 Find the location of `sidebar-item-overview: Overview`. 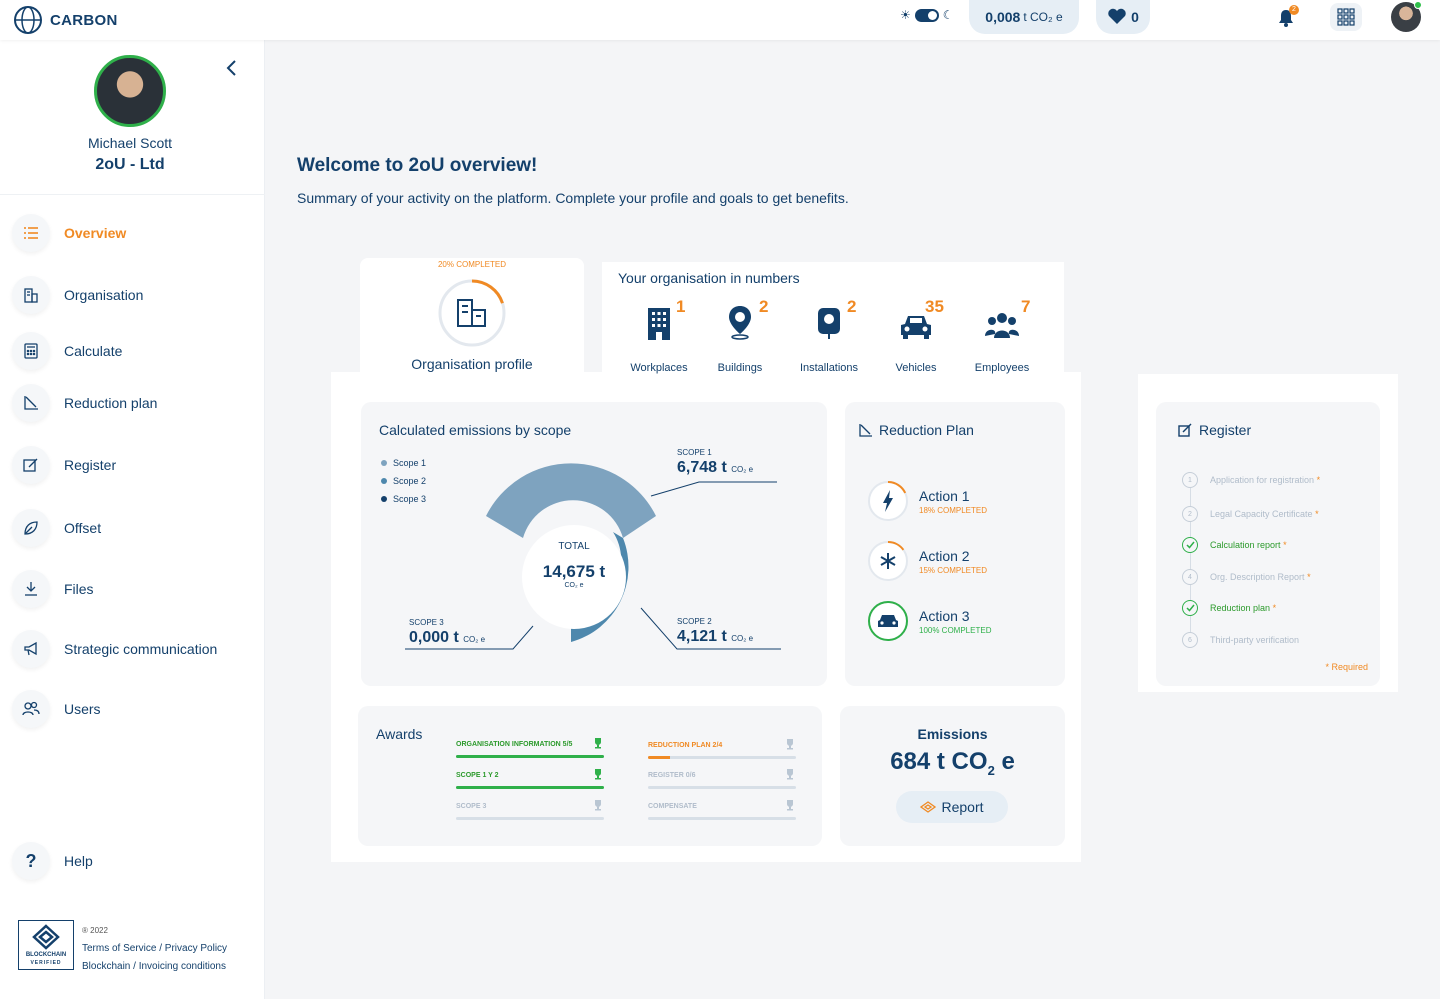

sidebar-item-overview: Overview is located at coordinates (69, 233).